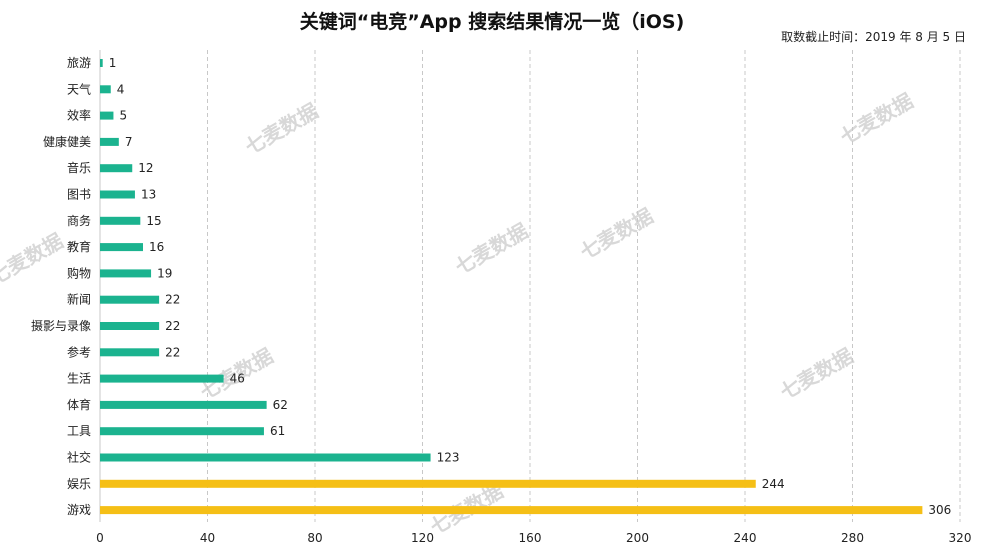  What do you see at coordinates (873, 36) in the screenshot?
I see `chart-subtitle: 取数截止时间：2019 年 8 月 5 日` at bounding box center [873, 36].